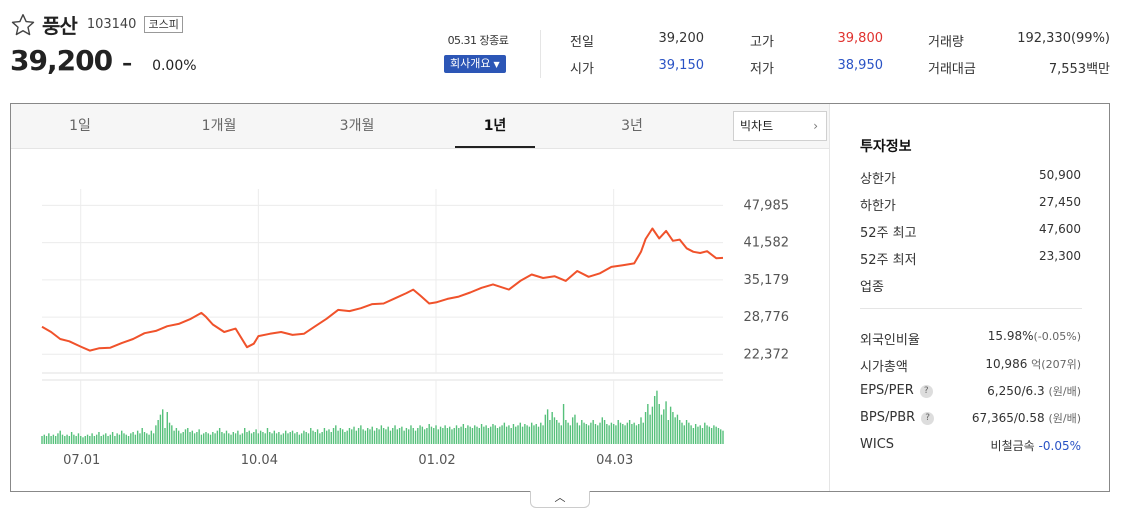  I want to click on prev-close-label: 전일, so click(582, 42).